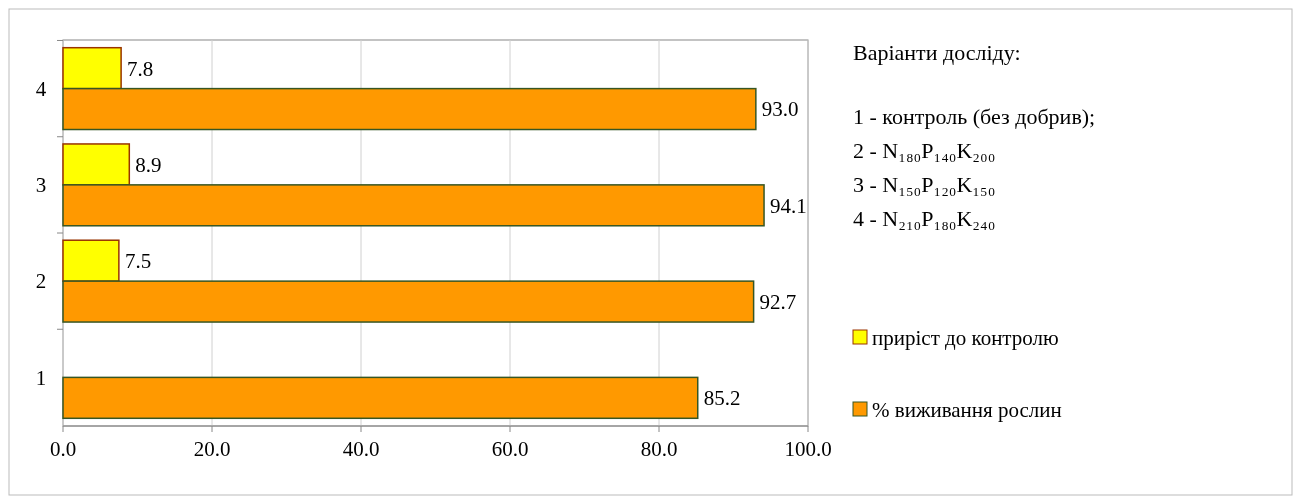 This screenshot has width=1301, height=504. What do you see at coordinates (924, 184) in the screenshot?
I see `text: 3 - N₁₅₀P₁₂₀K₁₅₀` at bounding box center [924, 184].